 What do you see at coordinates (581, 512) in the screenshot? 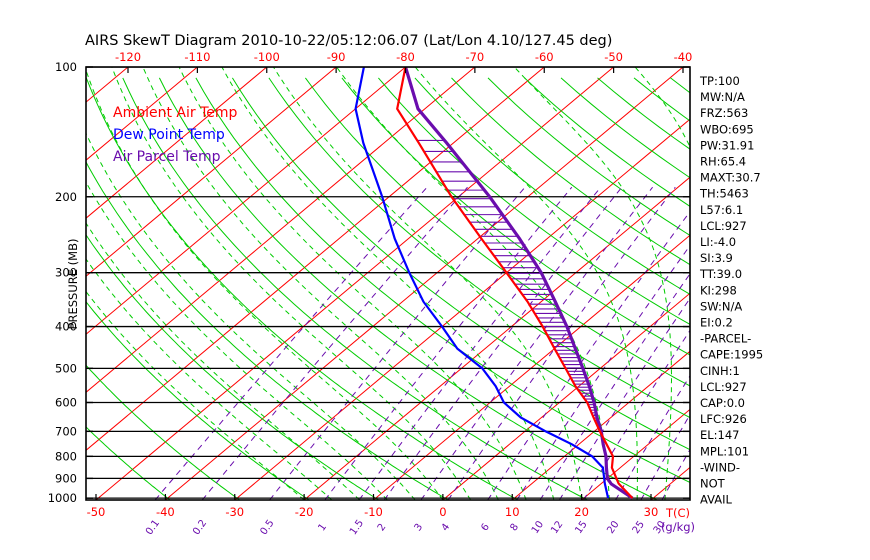
I see `bottom-temp-tick-label: 20` at bounding box center [581, 512].